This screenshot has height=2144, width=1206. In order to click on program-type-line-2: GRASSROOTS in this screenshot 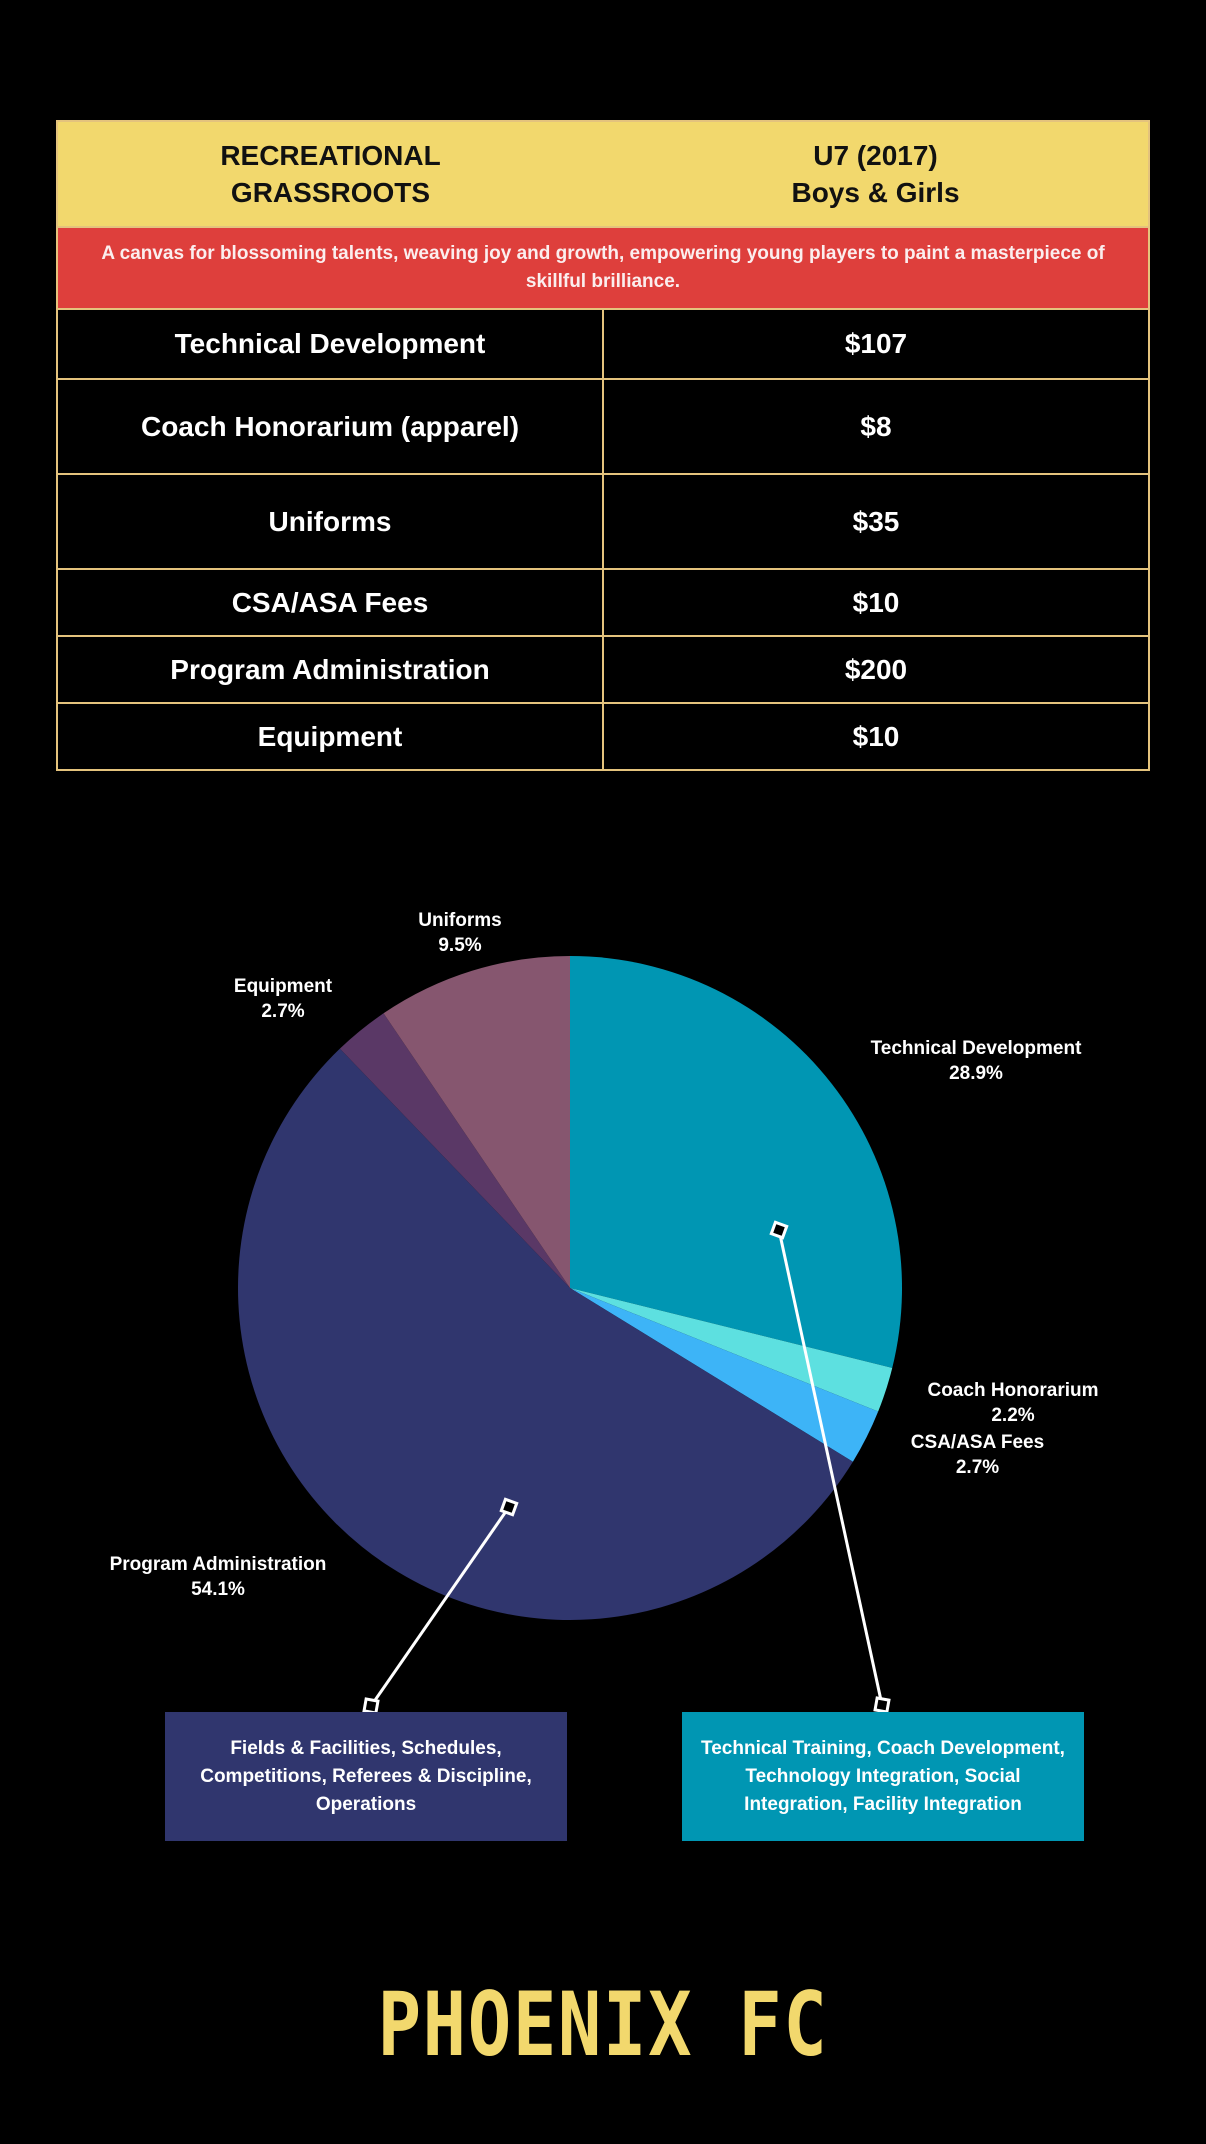, I will do `click(330, 192)`.